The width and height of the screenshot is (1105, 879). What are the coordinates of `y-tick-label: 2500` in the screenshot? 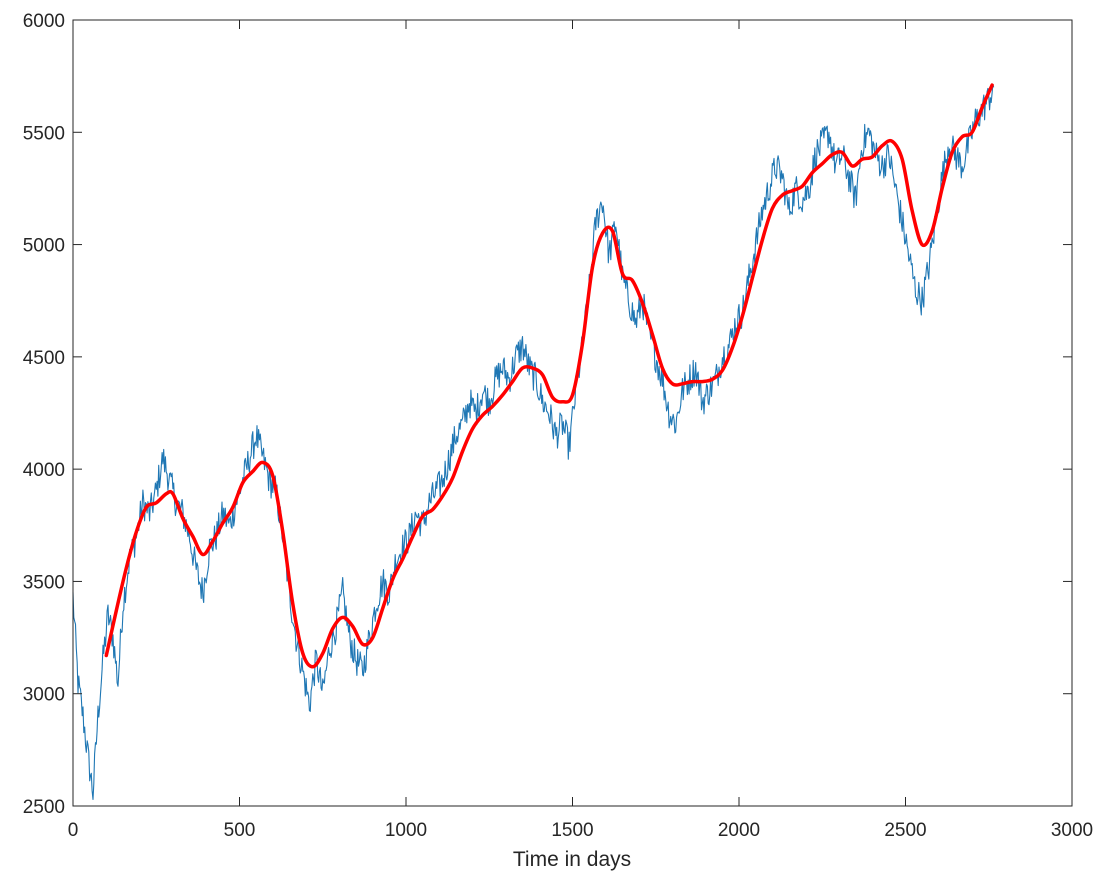 It's located at (44, 807).